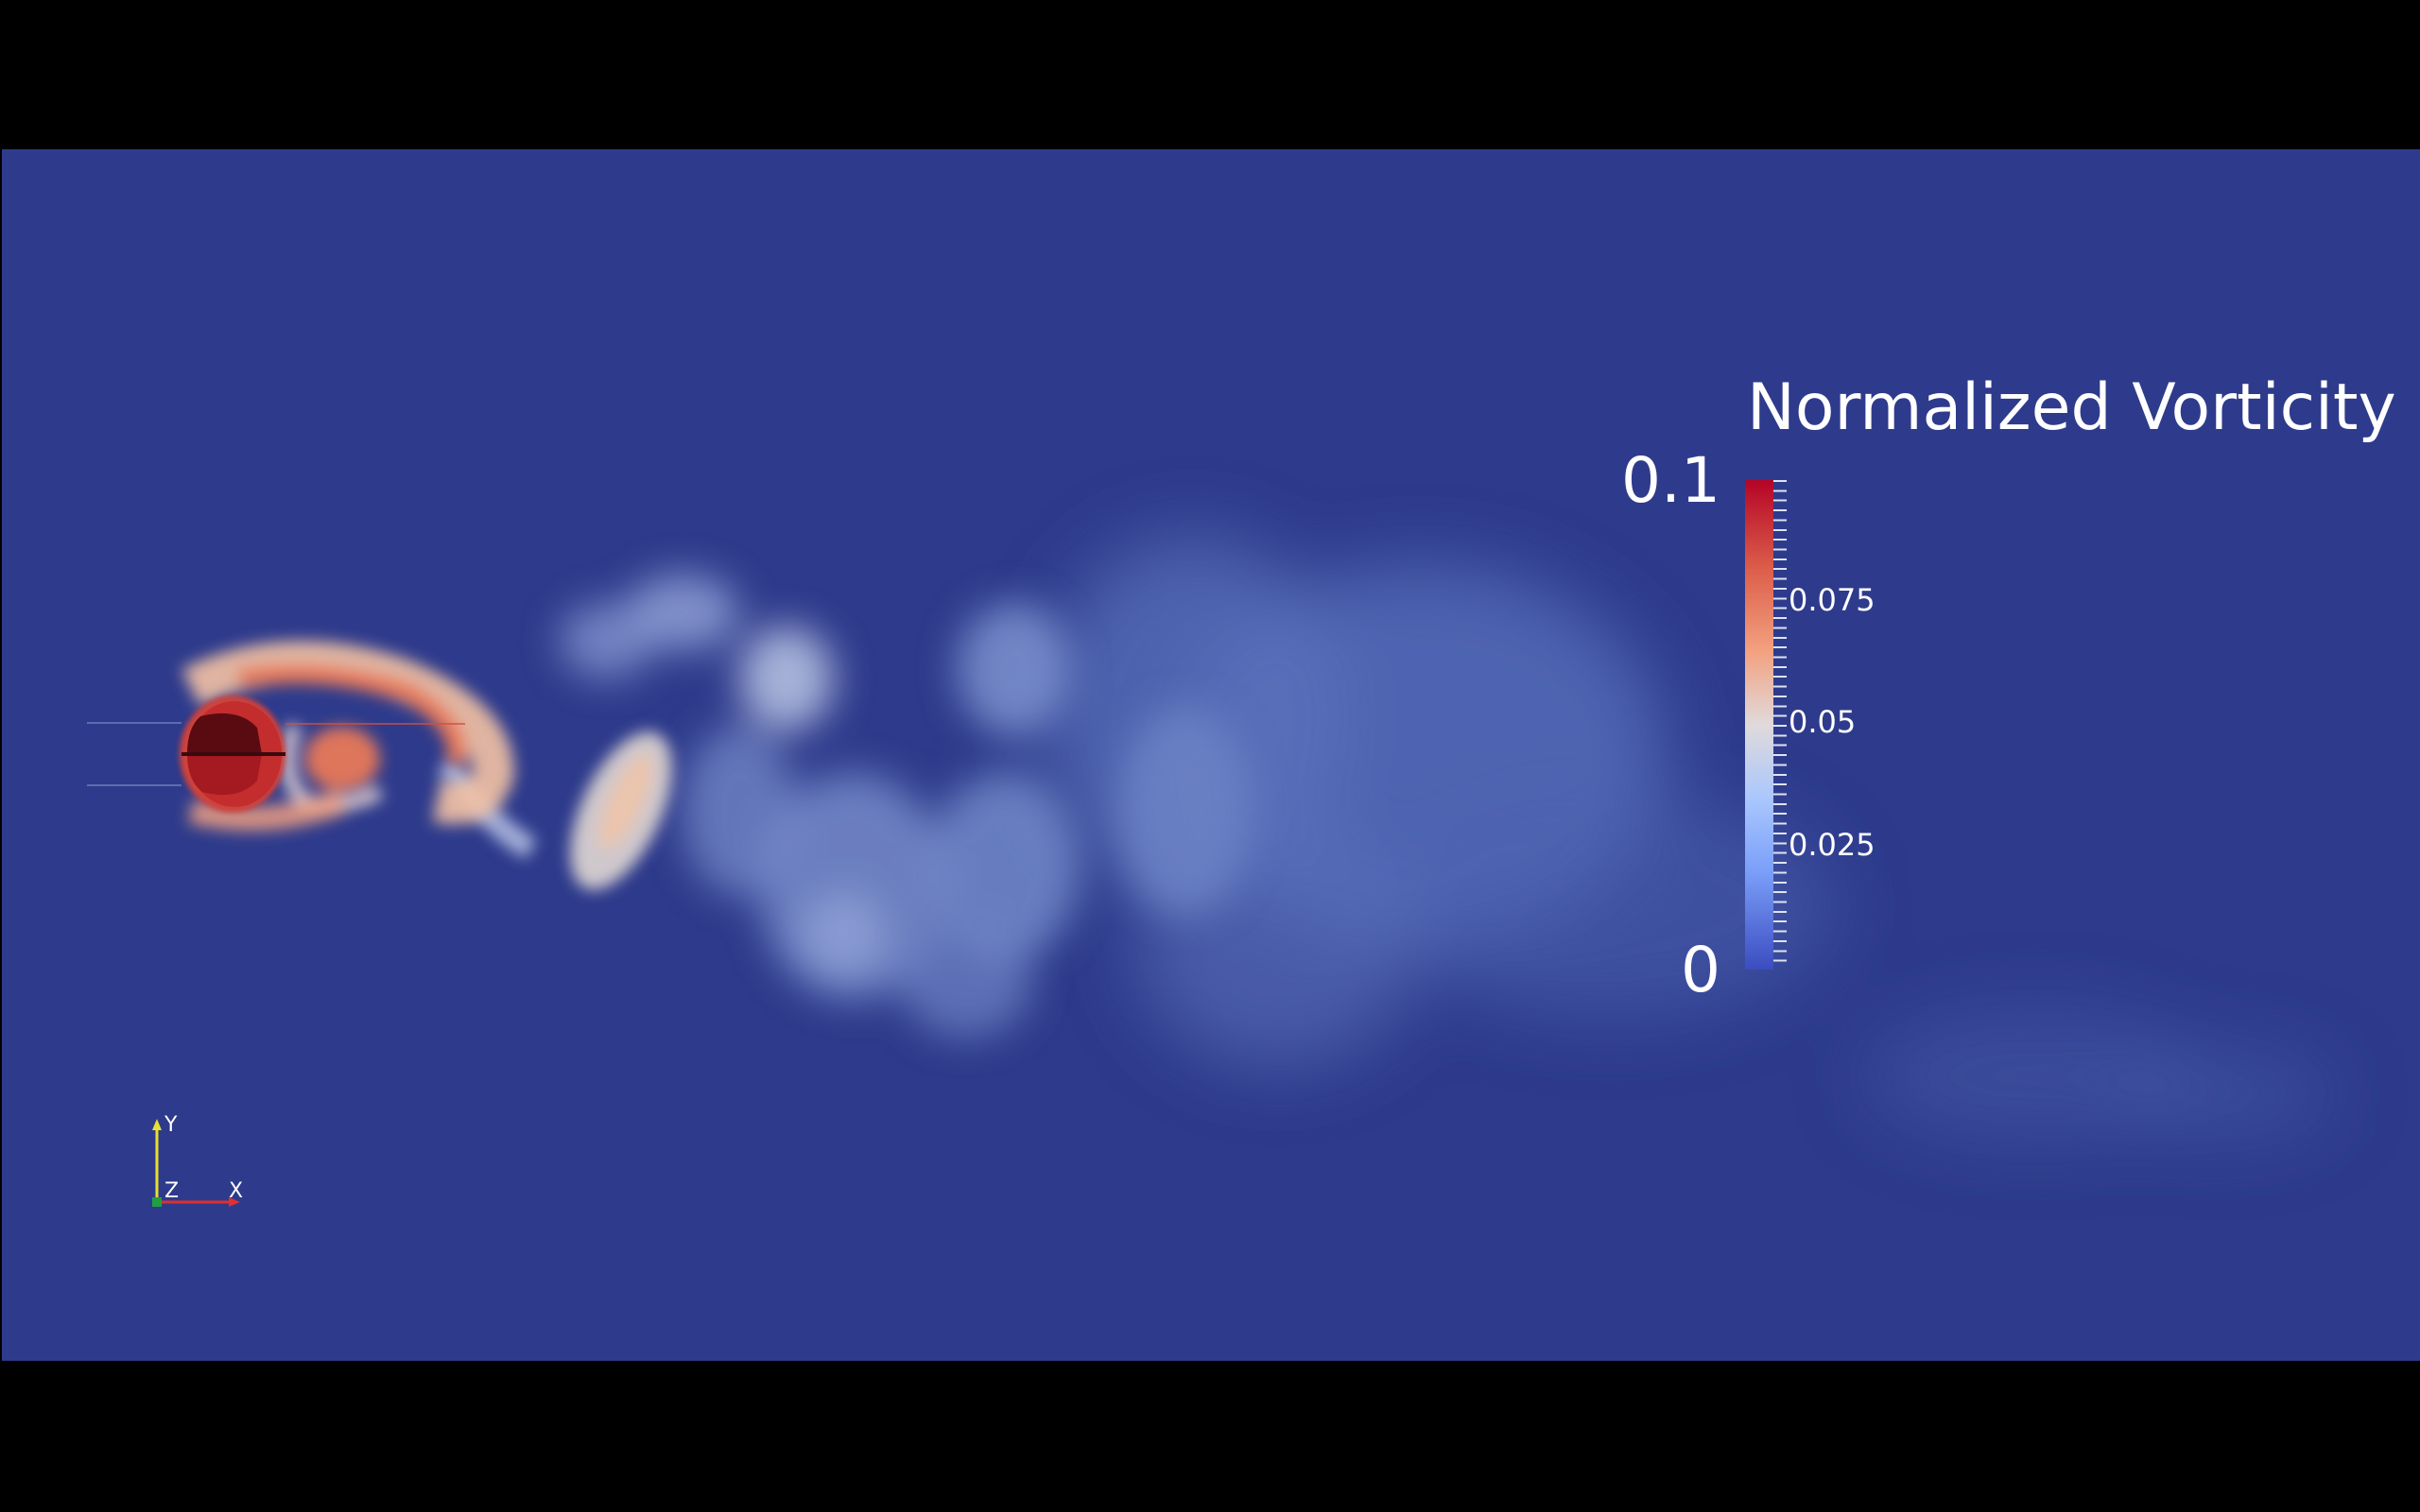 The height and width of the screenshot is (1512, 2420). Describe the element at coordinates (1823, 722) in the screenshot. I see `colorbar-tick-label: 0.05` at that location.